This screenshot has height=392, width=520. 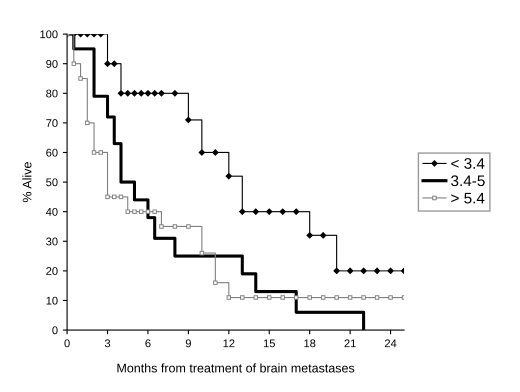 I want to click on x-tick-label: 24, so click(x=390, y=343).